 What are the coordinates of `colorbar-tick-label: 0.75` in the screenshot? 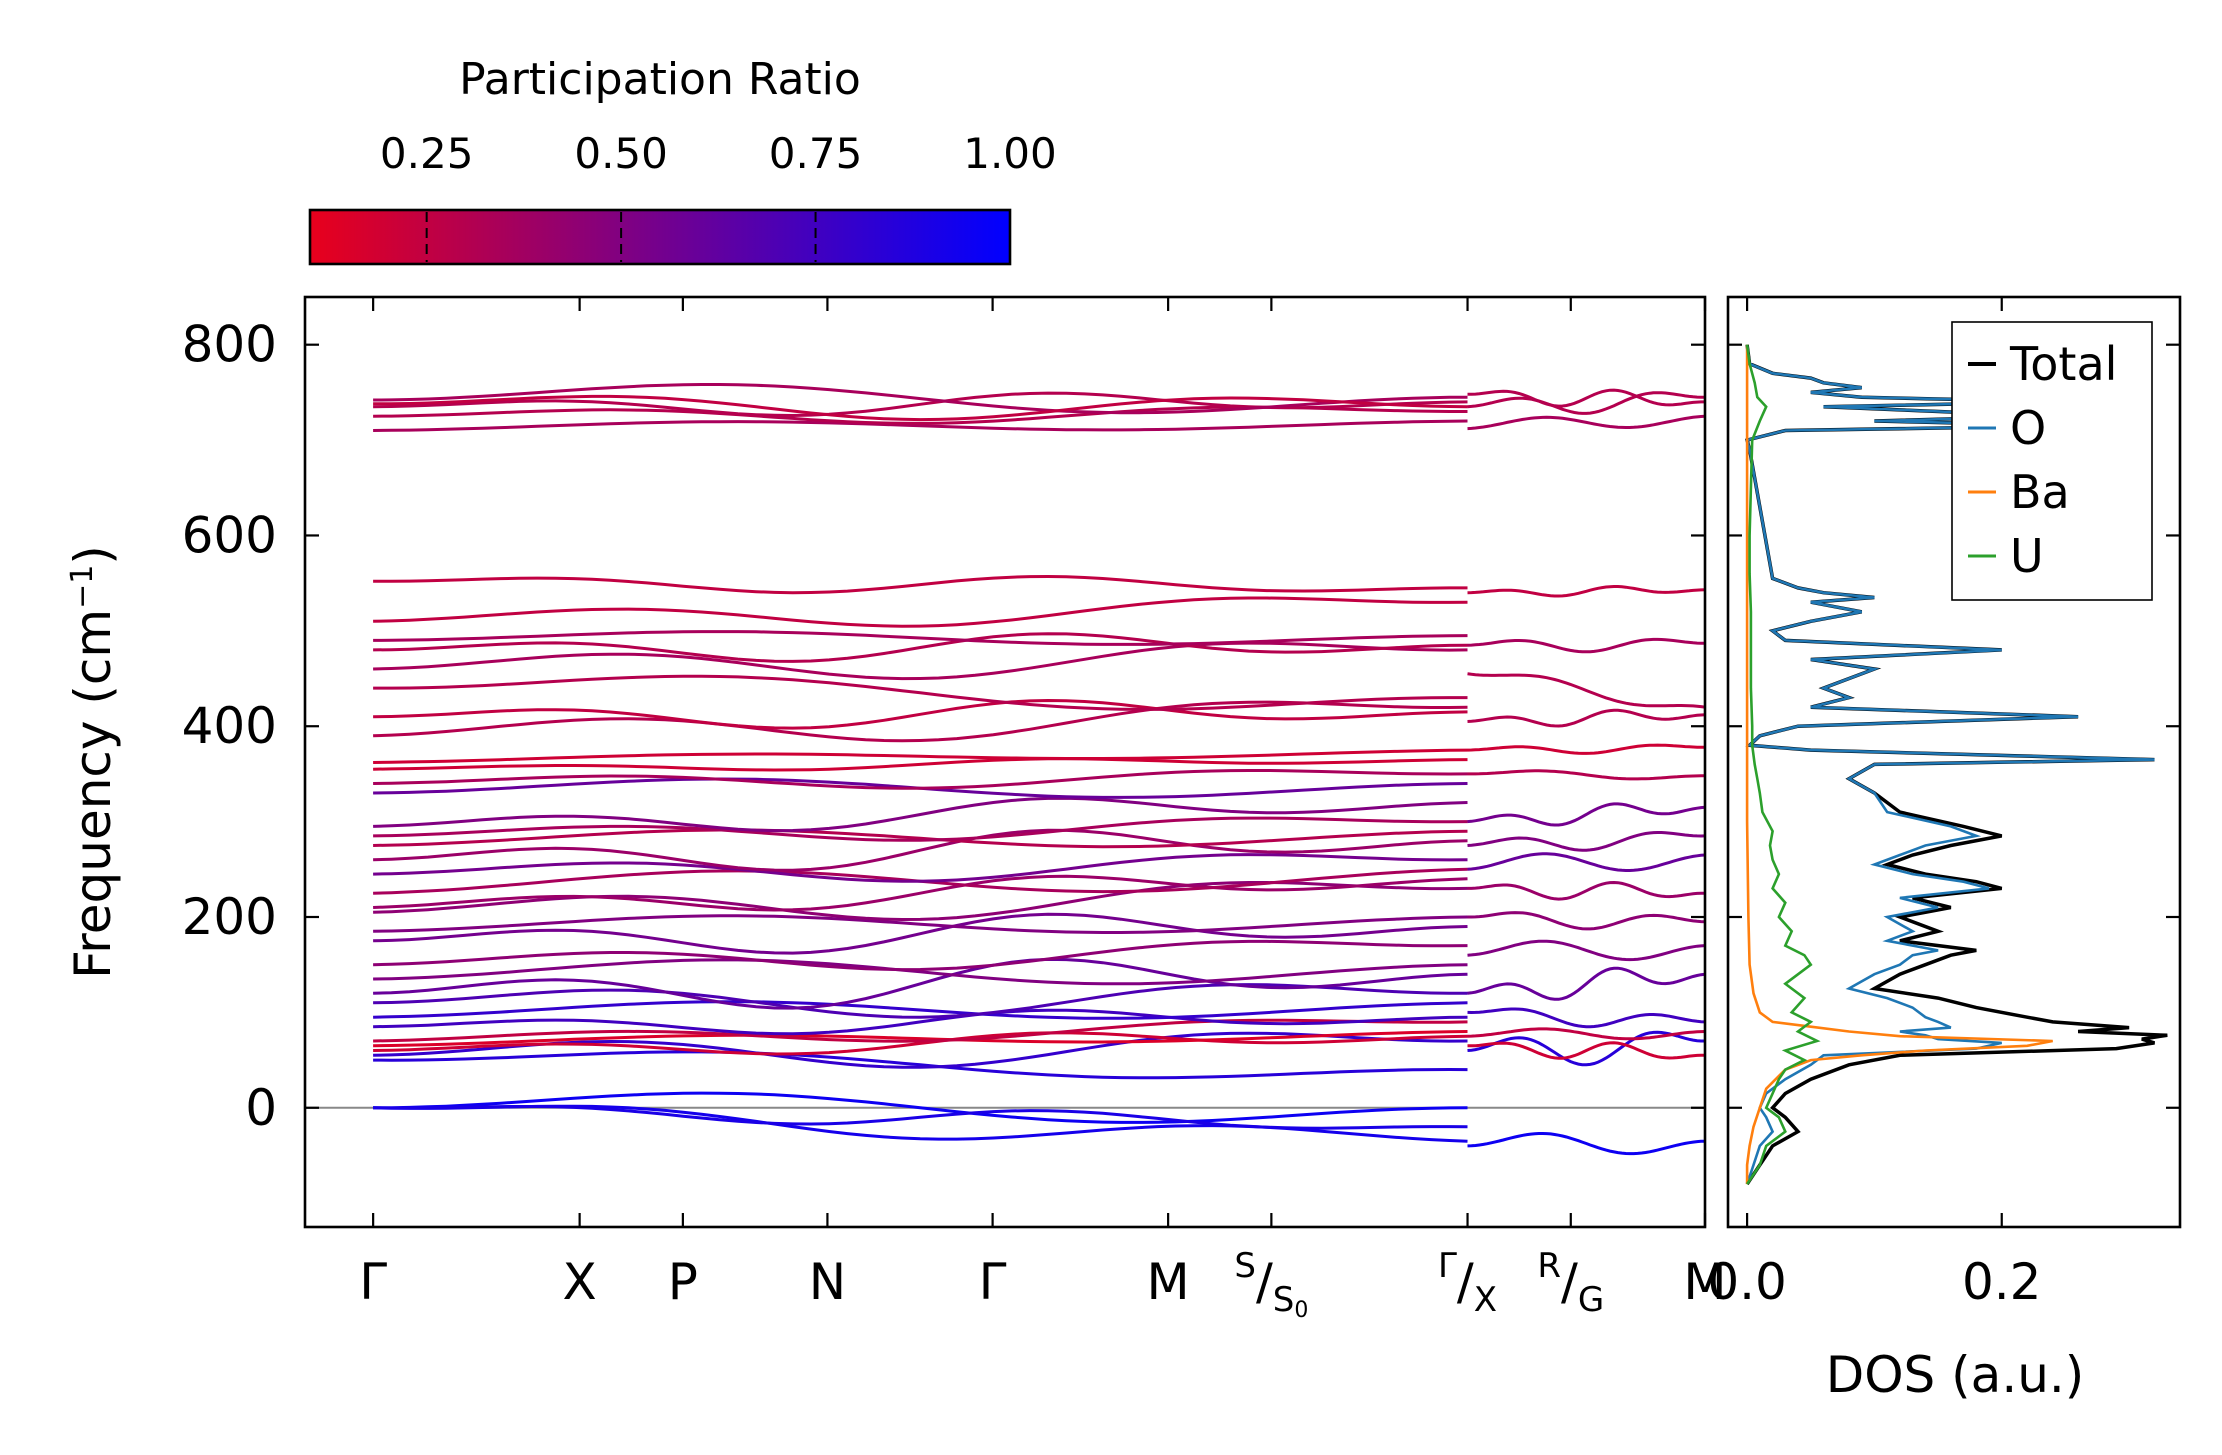 It's located at (816, 153).